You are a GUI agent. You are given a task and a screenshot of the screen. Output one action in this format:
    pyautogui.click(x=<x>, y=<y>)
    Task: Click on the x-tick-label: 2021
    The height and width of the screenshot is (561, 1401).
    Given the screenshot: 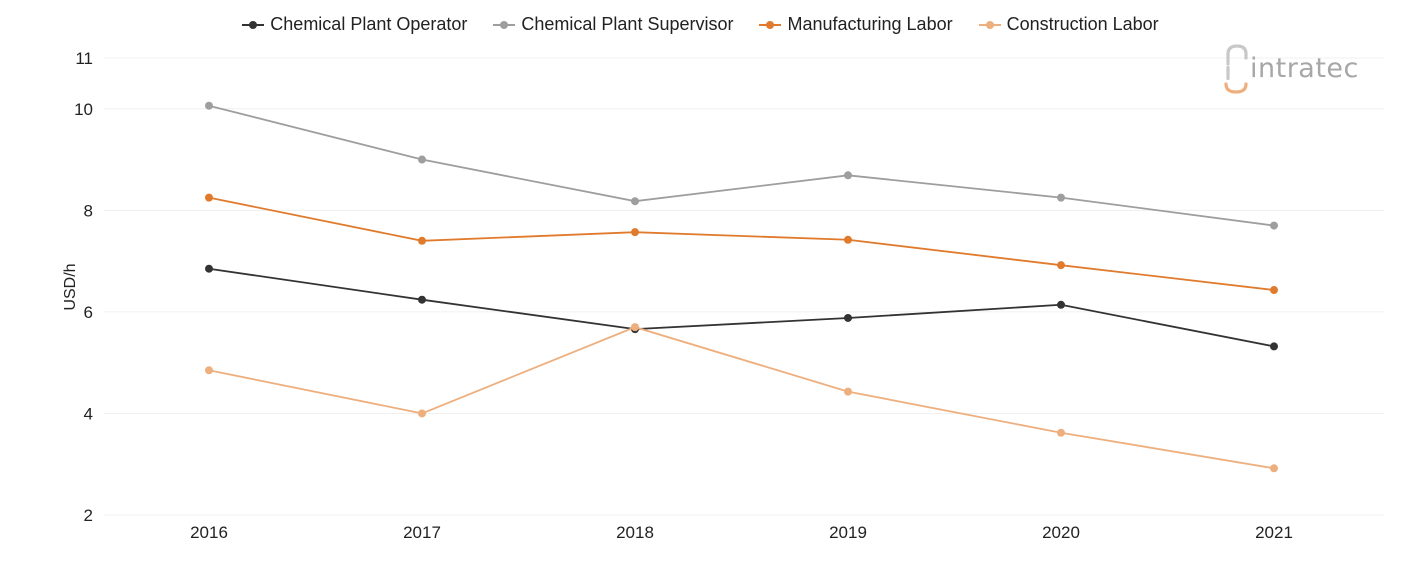 What is the action you would take?
    pyautogui.click(x=1274, y=532)
    